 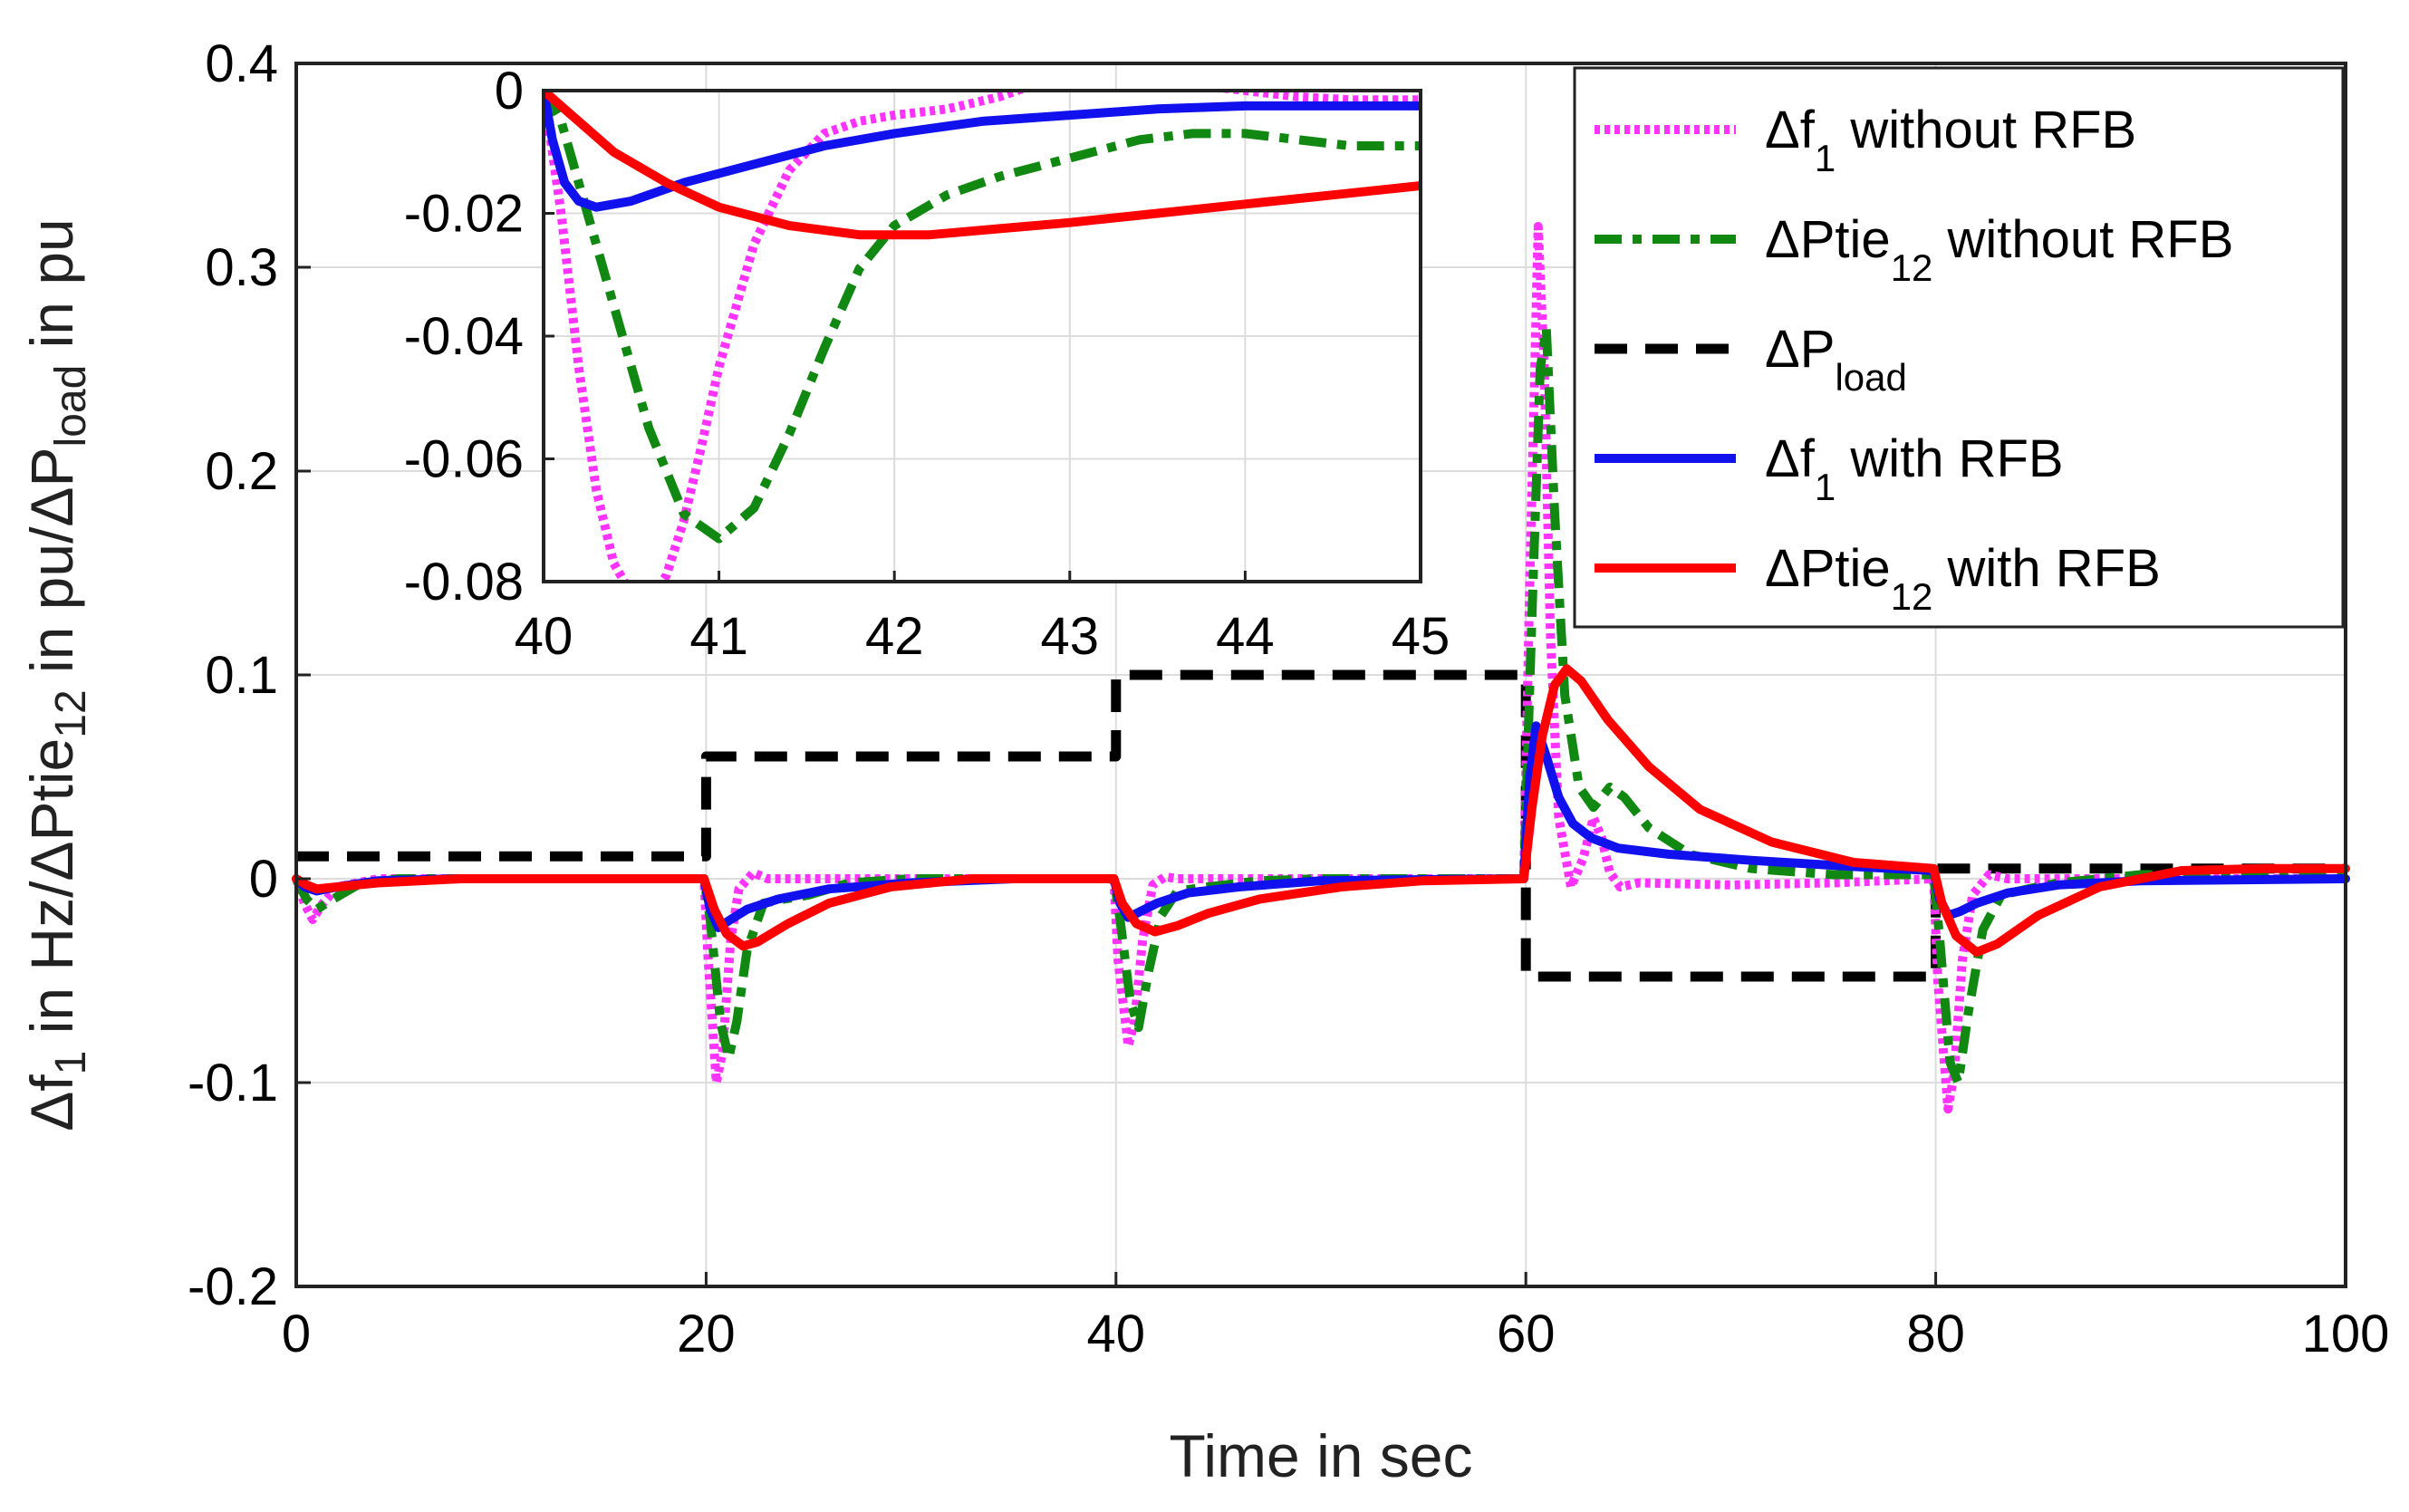 I want to click on main-y-tick-label: 0.1, so click(x=242, y=675).